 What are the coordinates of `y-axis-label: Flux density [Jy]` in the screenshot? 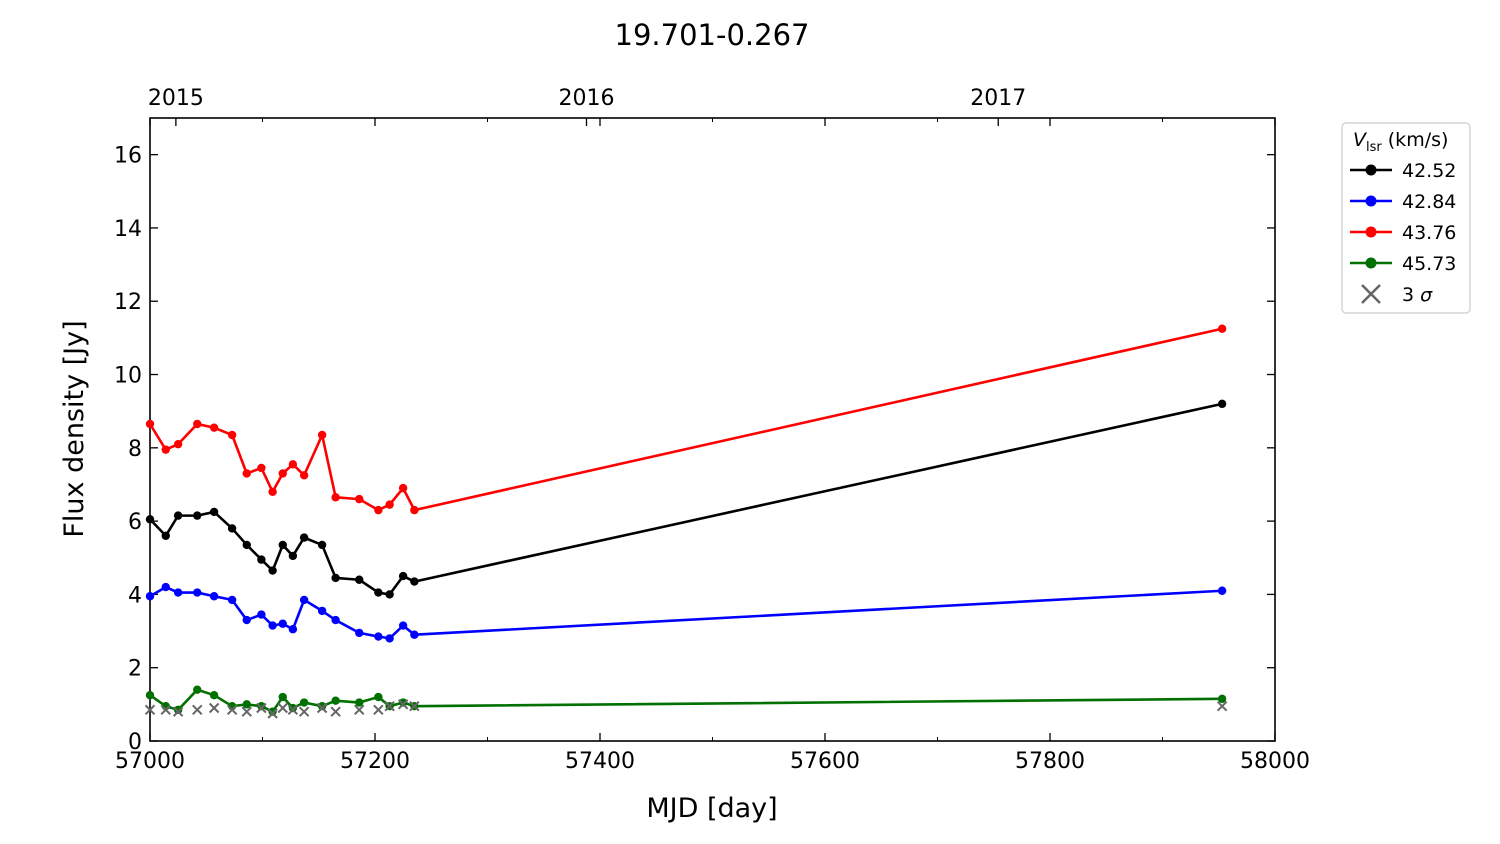 It's located at (74, 428).